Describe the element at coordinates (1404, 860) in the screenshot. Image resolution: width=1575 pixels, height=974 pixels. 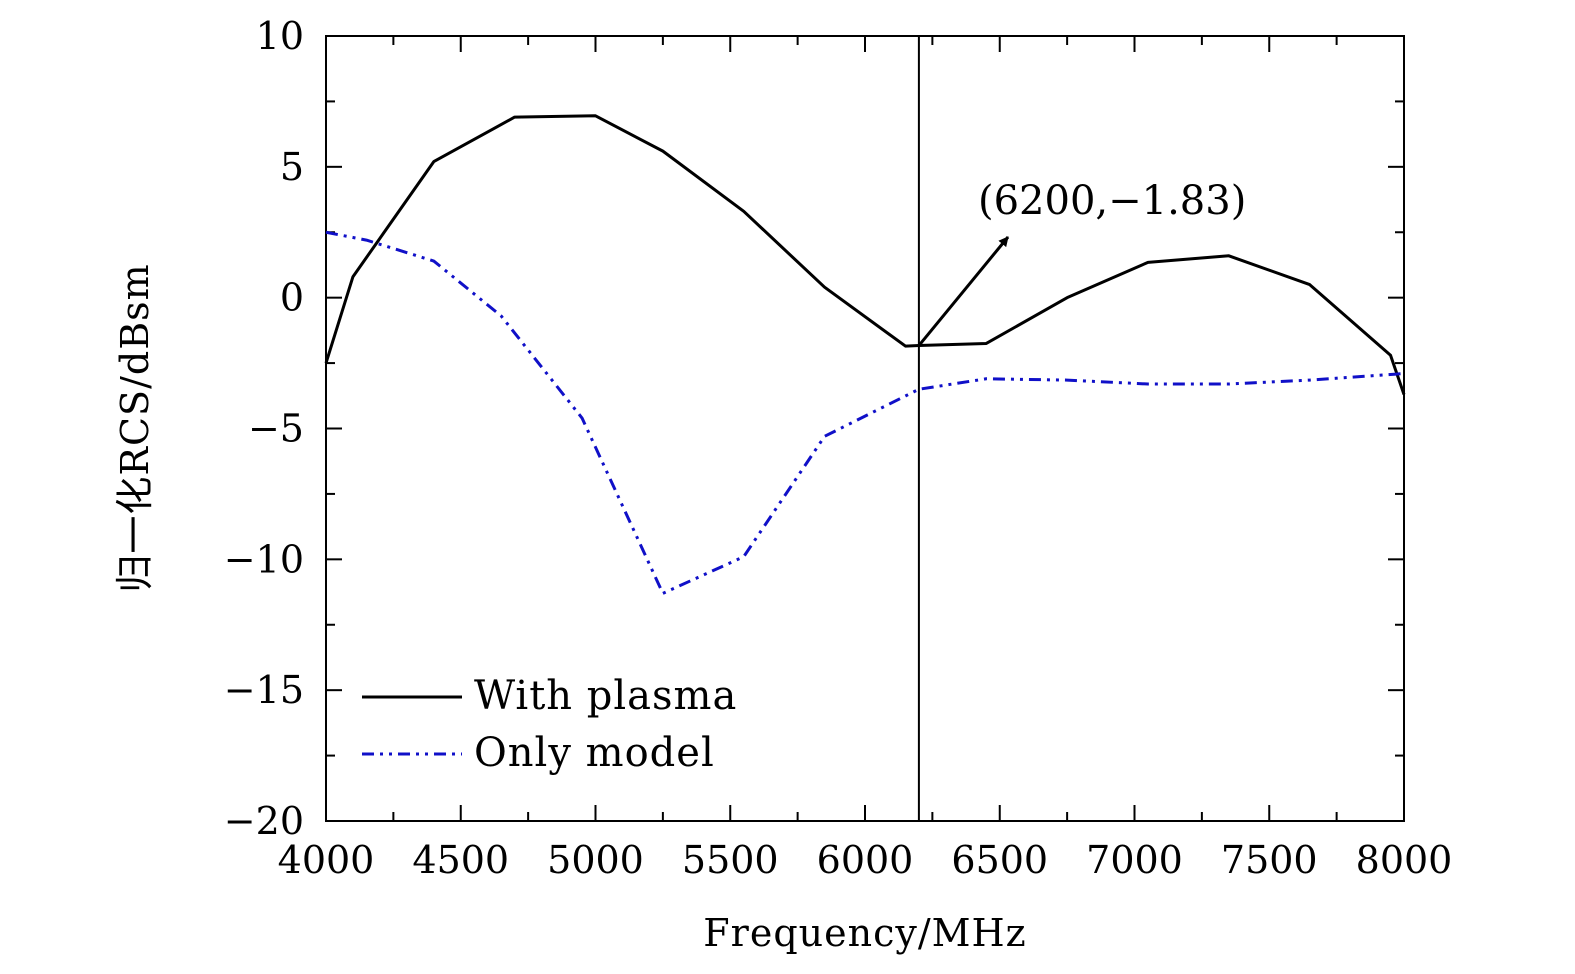
I see `x-tick-label: 8000` at that location.